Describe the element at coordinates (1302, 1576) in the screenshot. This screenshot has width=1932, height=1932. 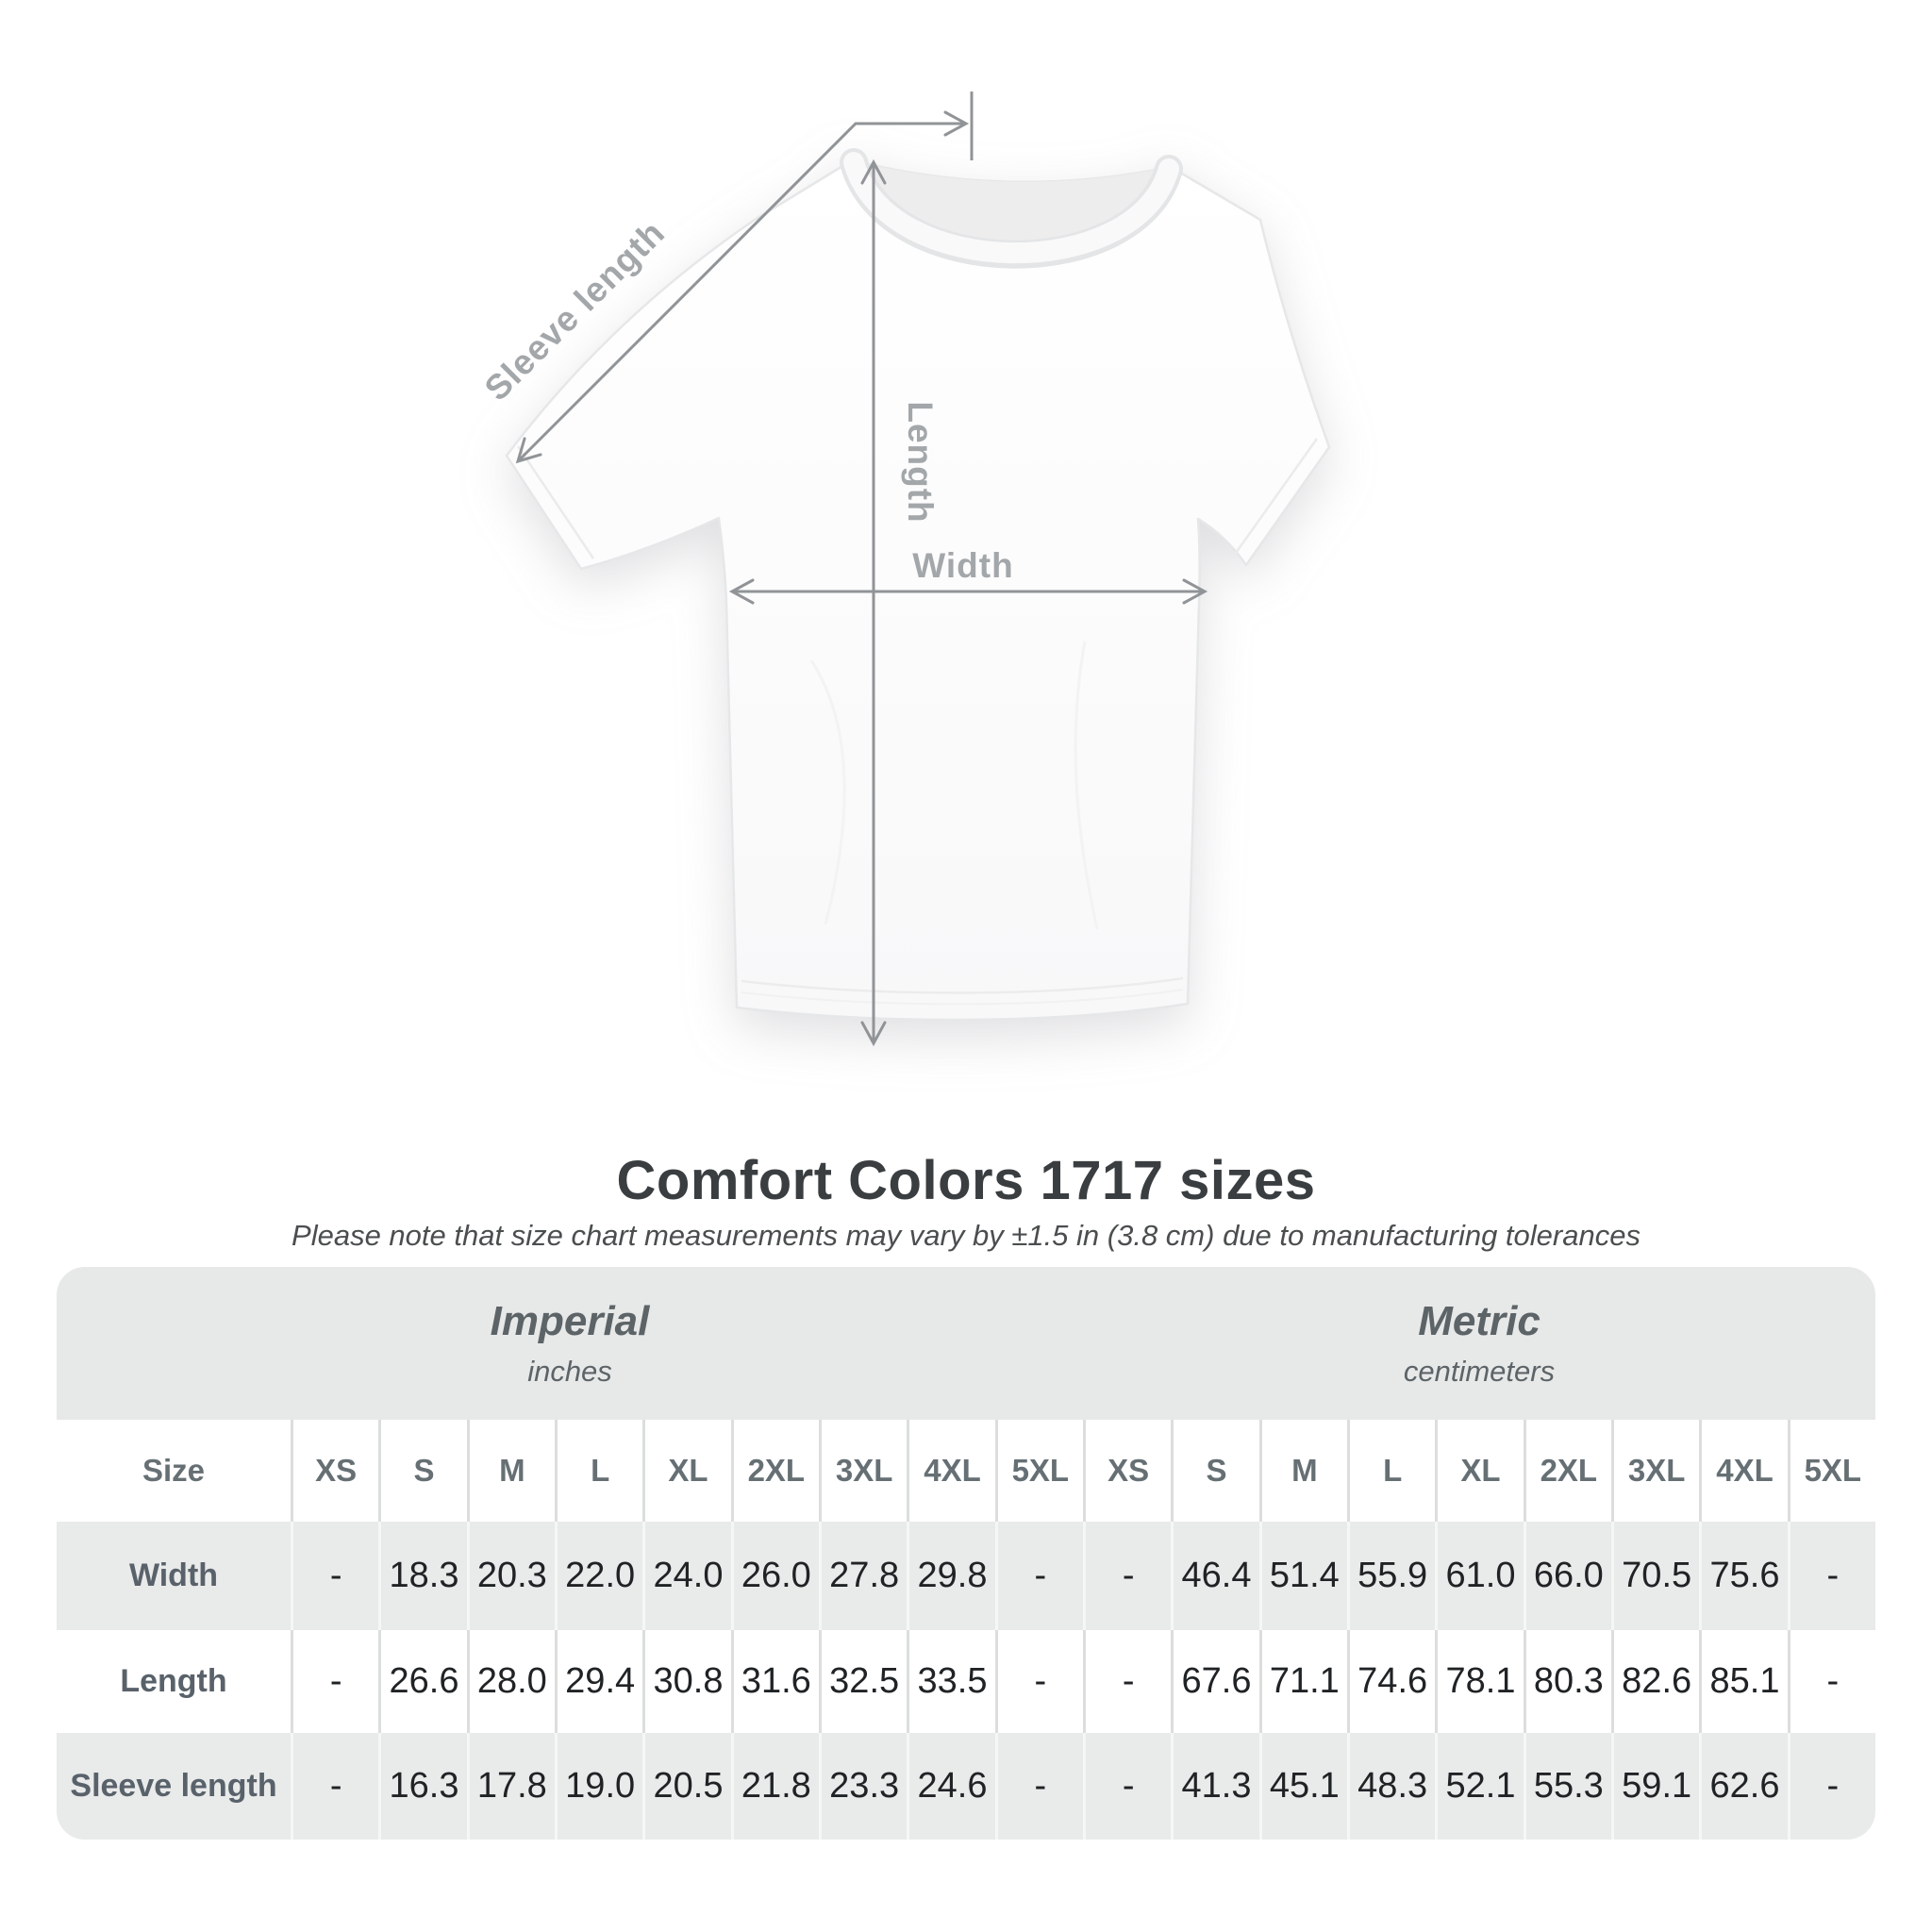
I see `measurement-value: 51.4` at that location.